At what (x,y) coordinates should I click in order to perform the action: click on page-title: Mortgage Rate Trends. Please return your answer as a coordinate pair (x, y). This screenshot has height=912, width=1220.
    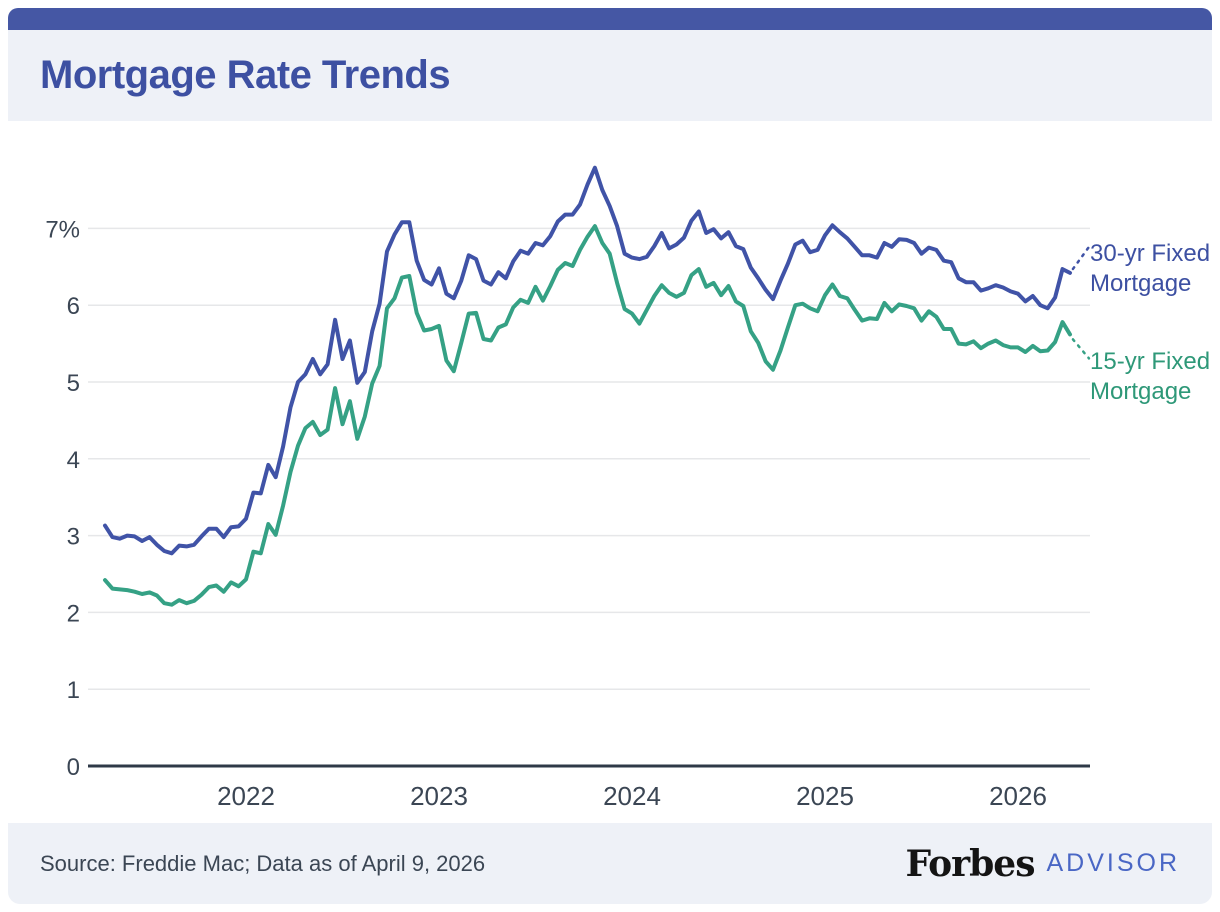
    Looking at the image, I should click on (245, 75).